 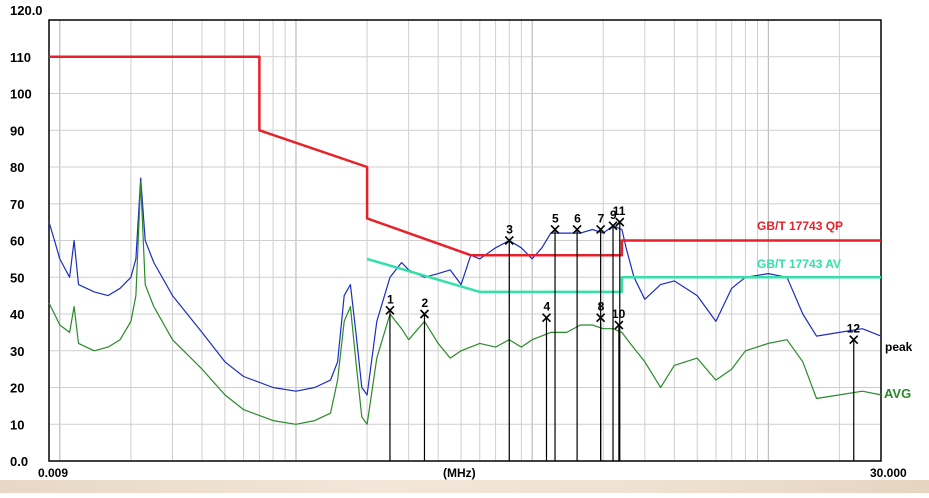 I want to click on marker-label: 3, so click(x=509, y=230).